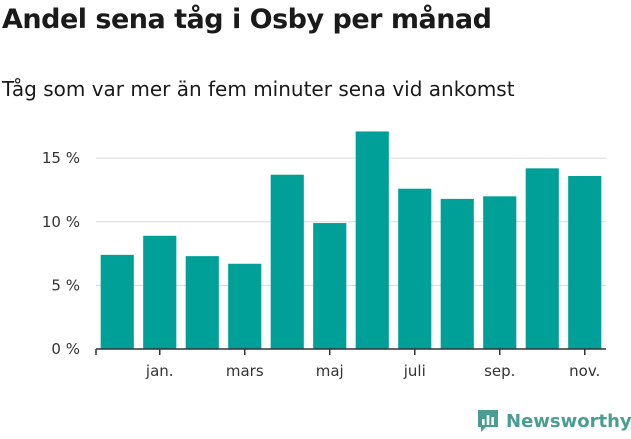 The width and height of the screenshot is (631, 439). Describe the element at coordinates (159, 371) in the screenshot. I see `x-tick-label: jan.` at that location.